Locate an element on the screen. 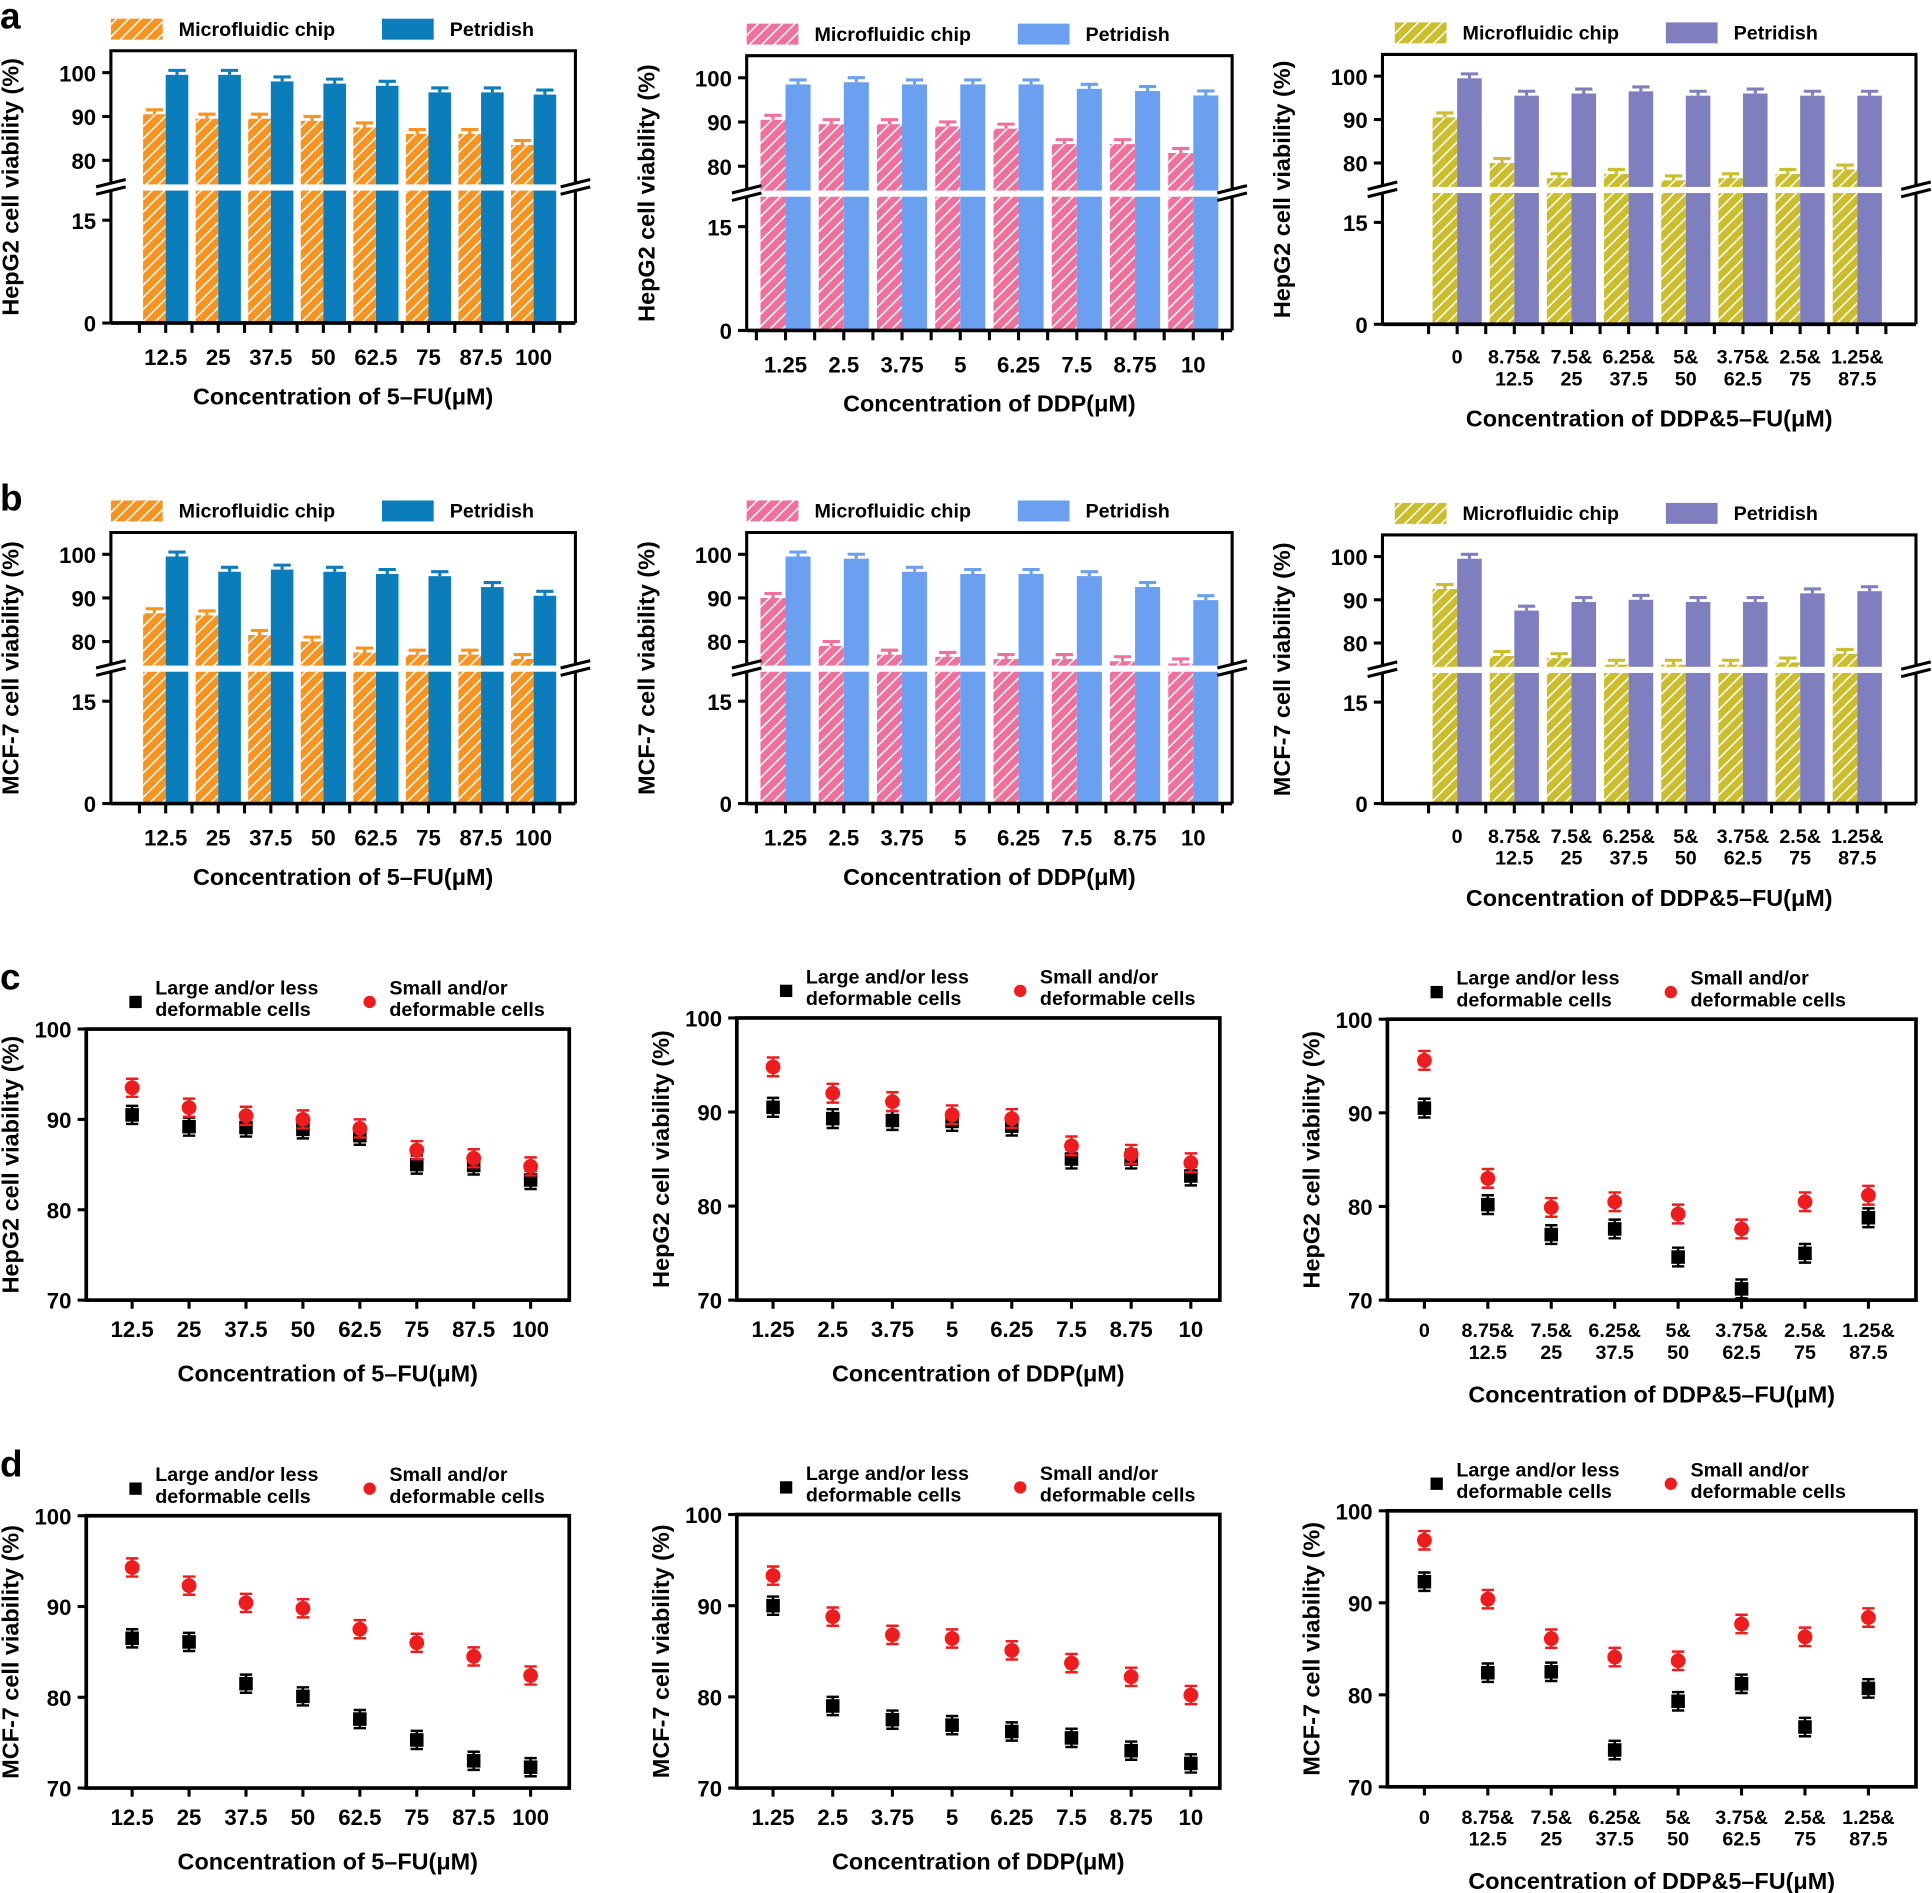 Image resolution: width=1932 pixels, height=1893 pixels. legend-label-line: deformable cells is located at coordinates (1534, 1000).